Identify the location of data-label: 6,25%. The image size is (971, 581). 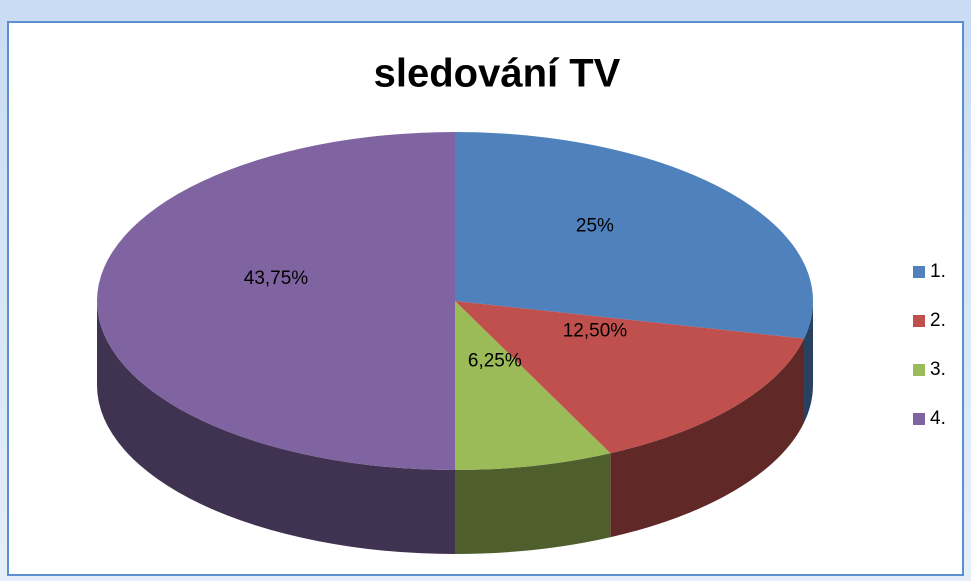
(495, 360).